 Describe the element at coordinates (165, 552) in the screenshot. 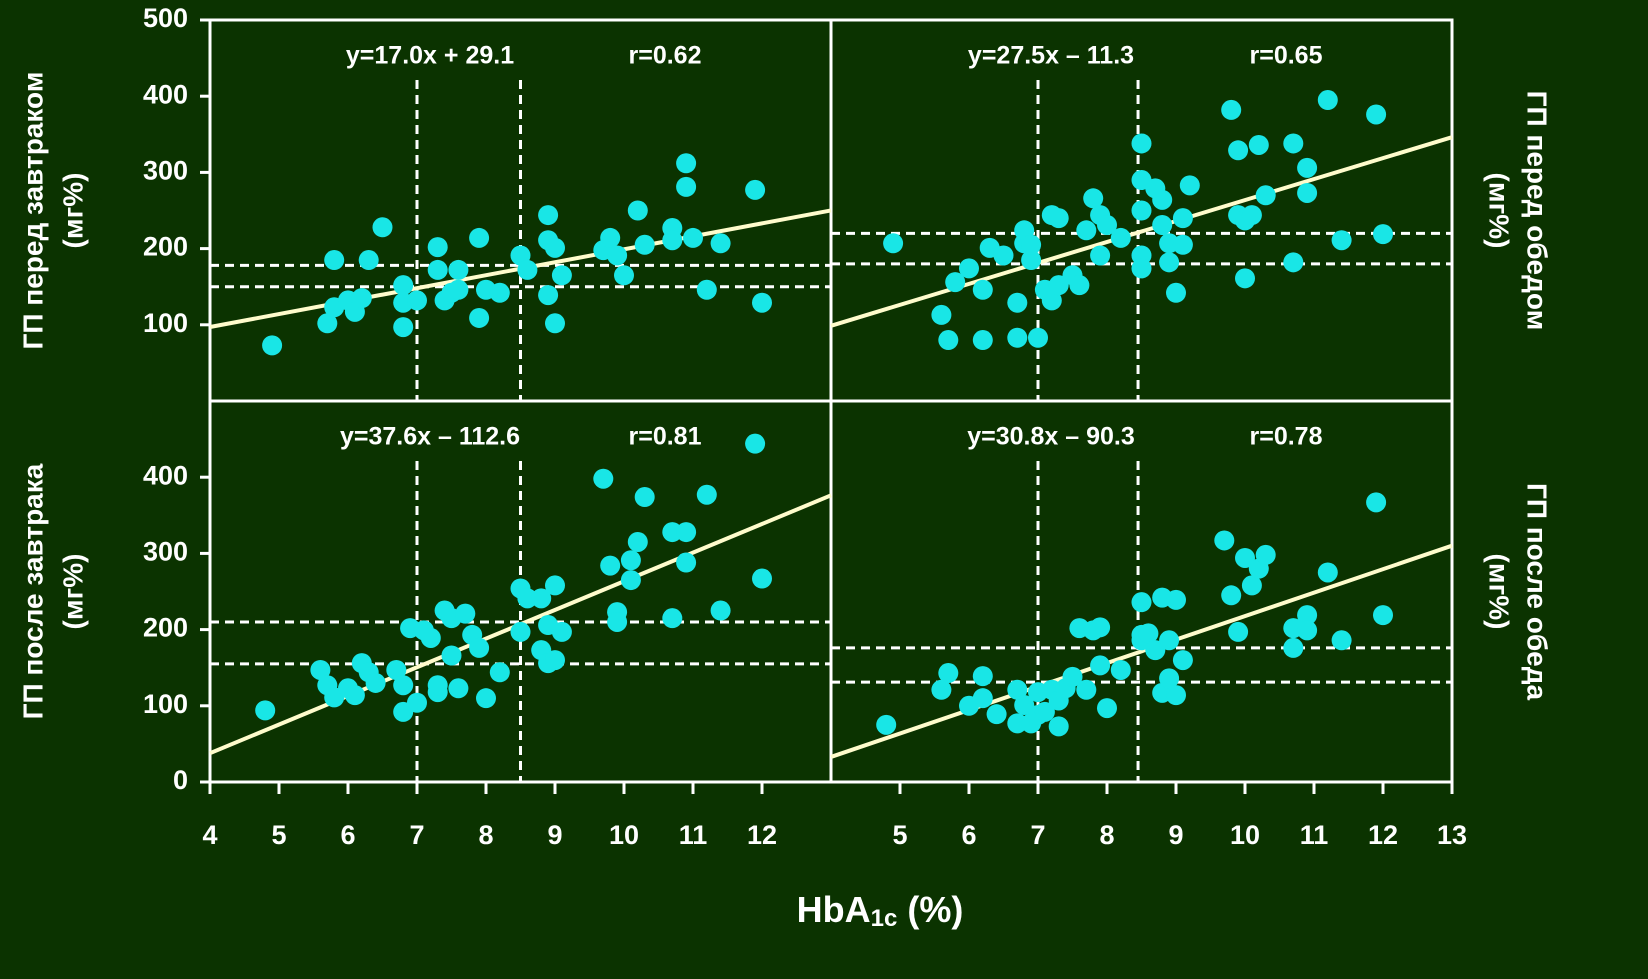

I see `y-tick-label: 300` at that location.